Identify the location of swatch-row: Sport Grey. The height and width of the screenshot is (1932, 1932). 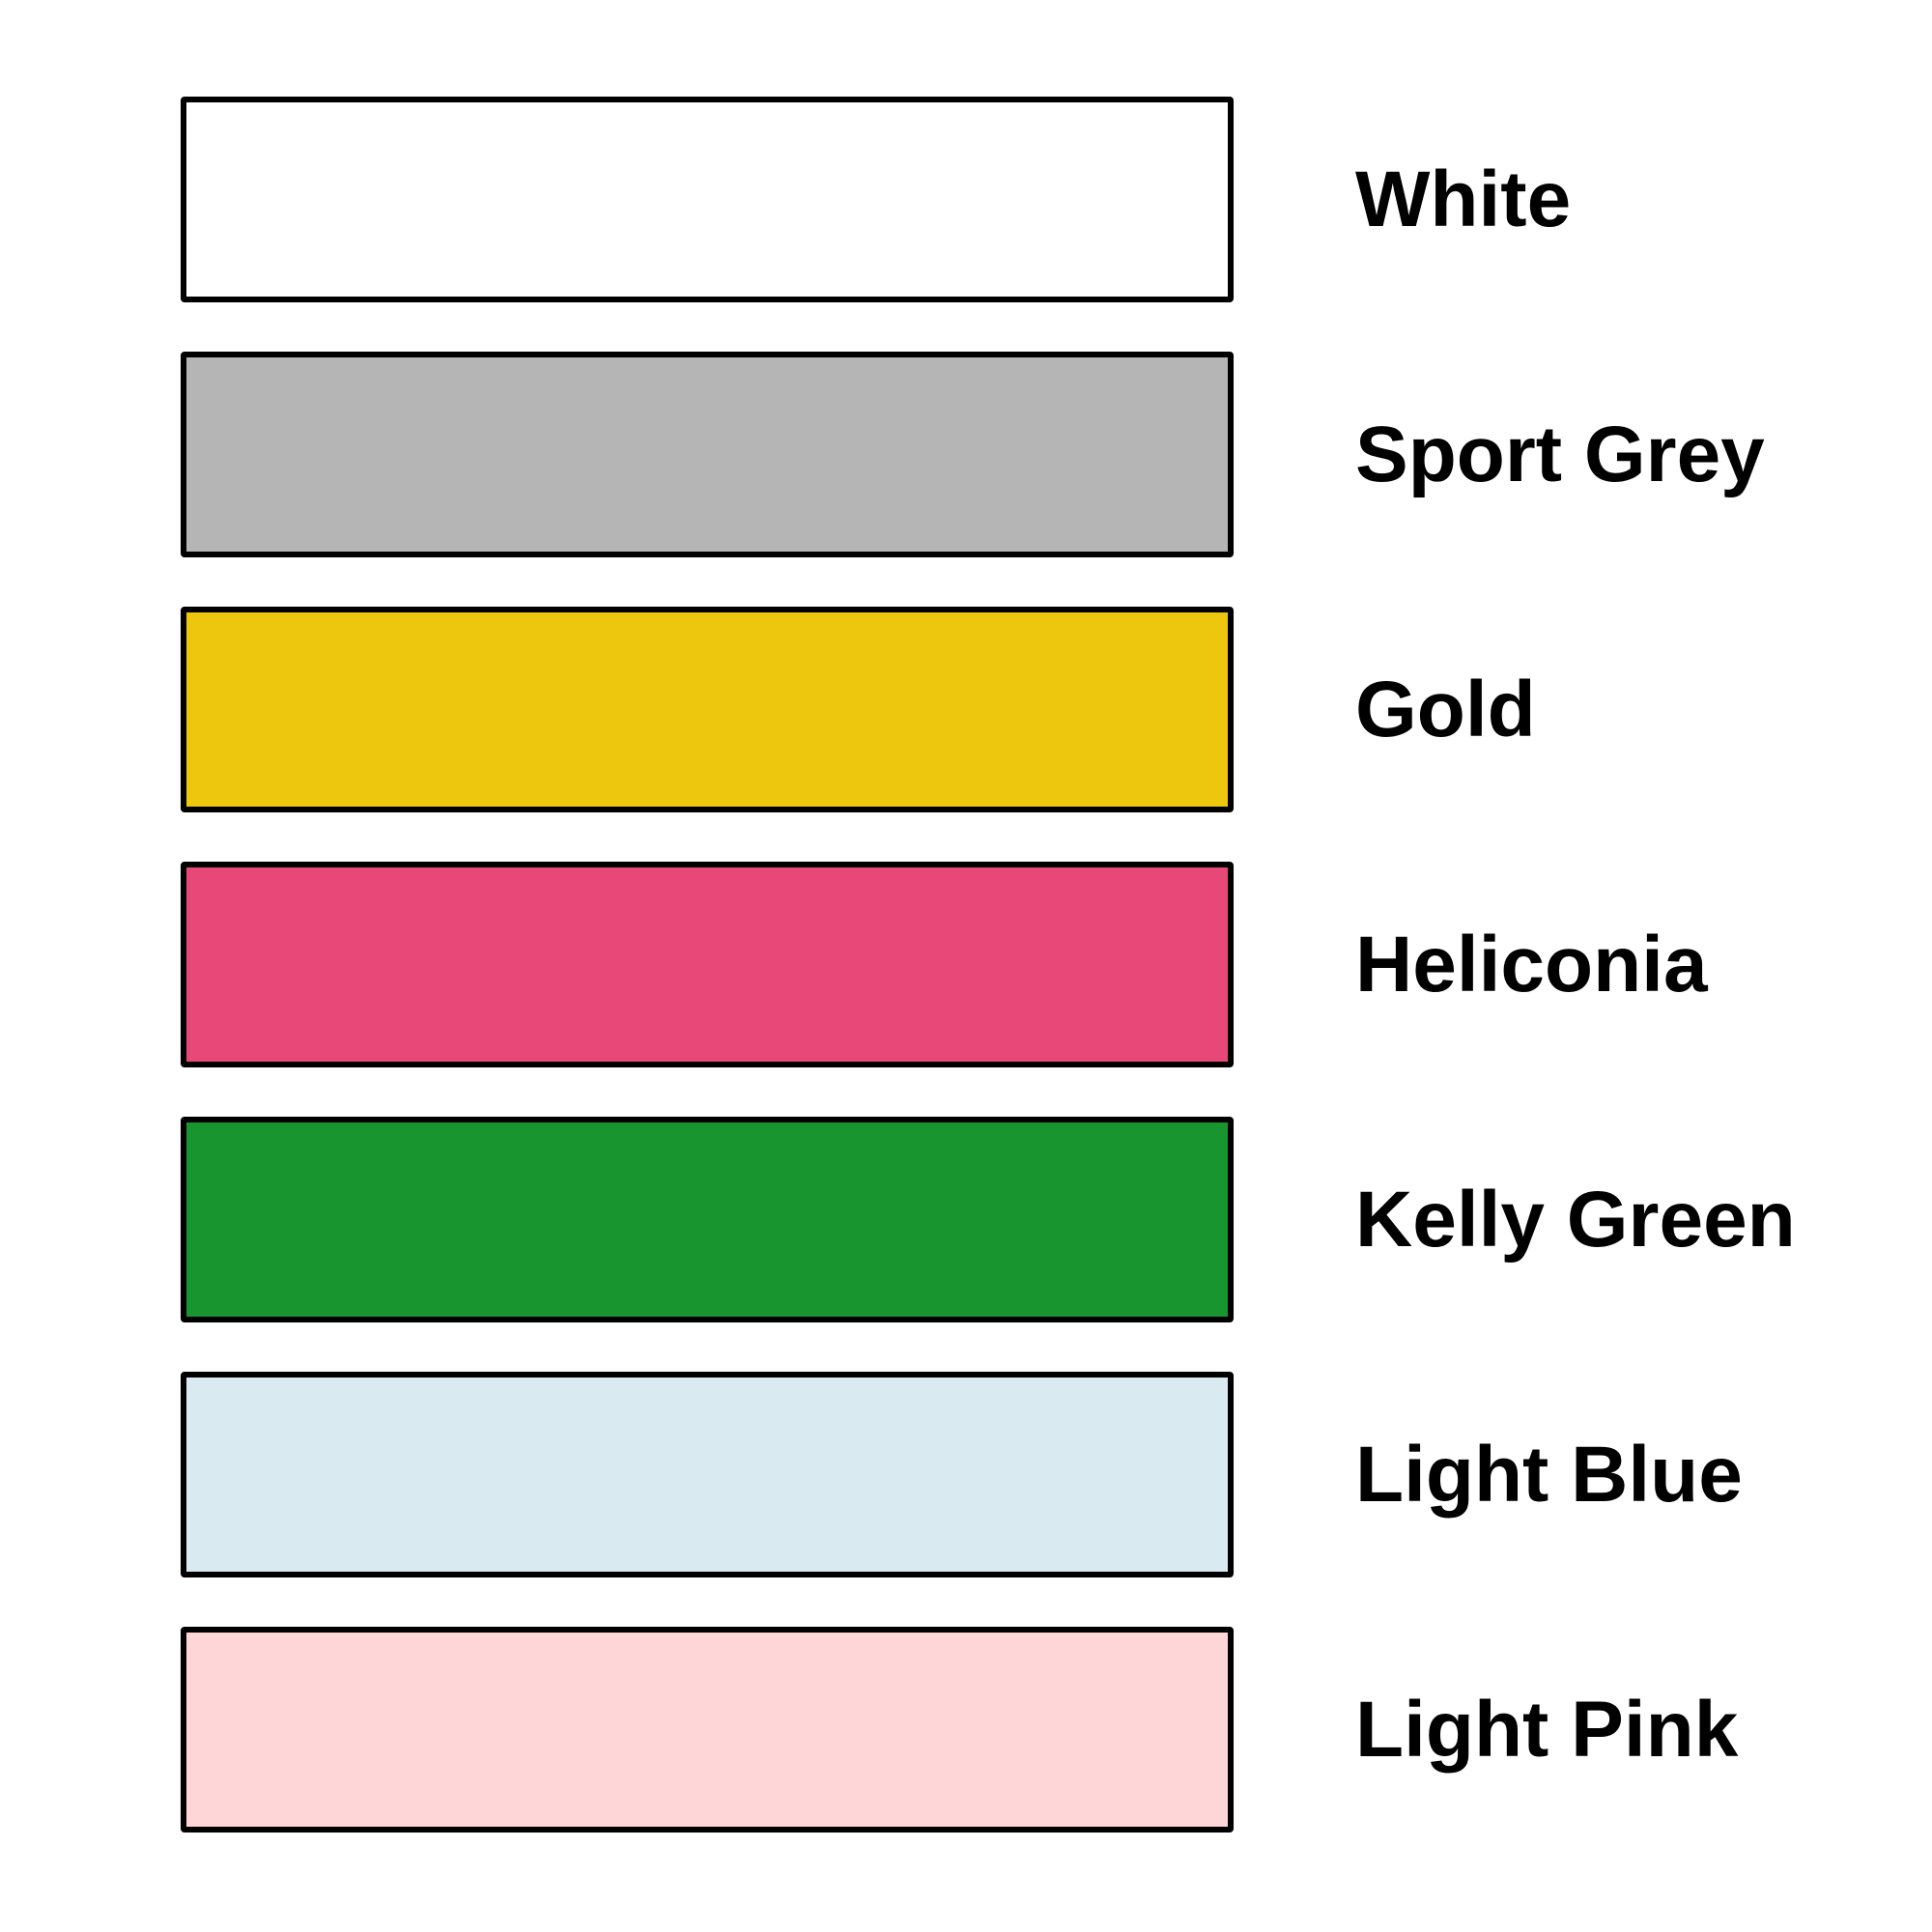
(988, 454).